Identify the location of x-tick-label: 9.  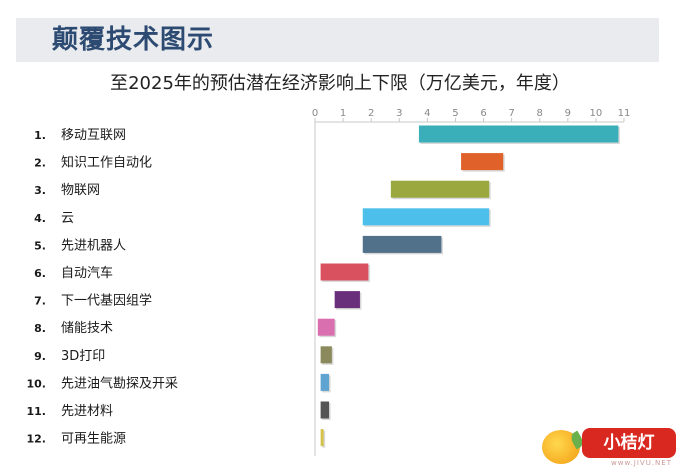
(568, 113).